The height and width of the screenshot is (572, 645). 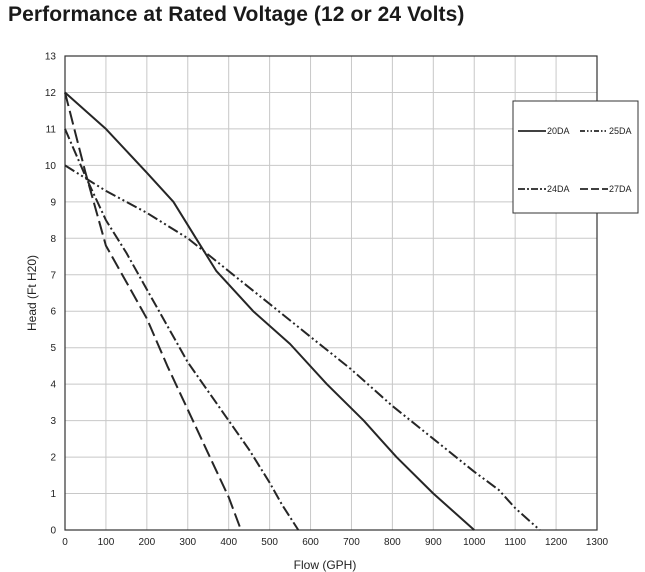 What do you see at coordinates (51, 57) in the screenshot?
I see `y-tick-label: 13` at bounding box center [51, 57].